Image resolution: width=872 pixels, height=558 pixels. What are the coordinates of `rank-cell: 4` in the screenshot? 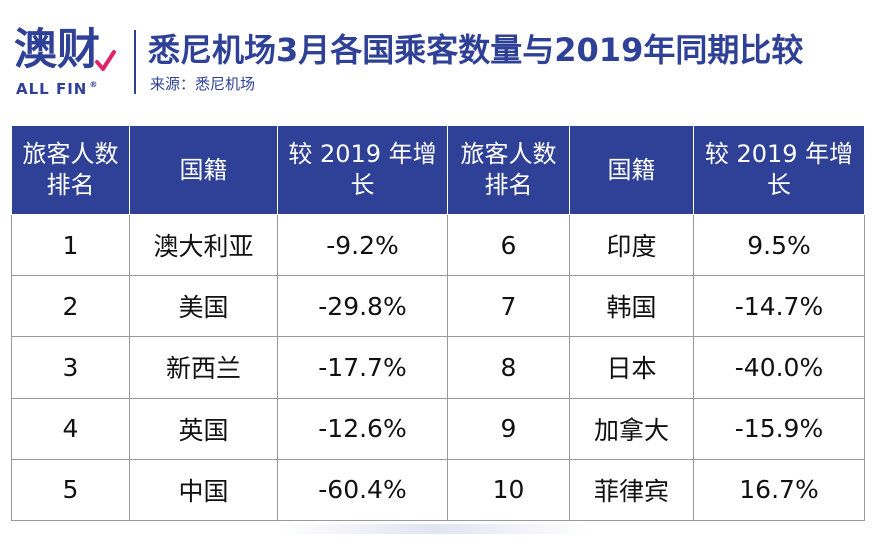 It's located at (70, 428).